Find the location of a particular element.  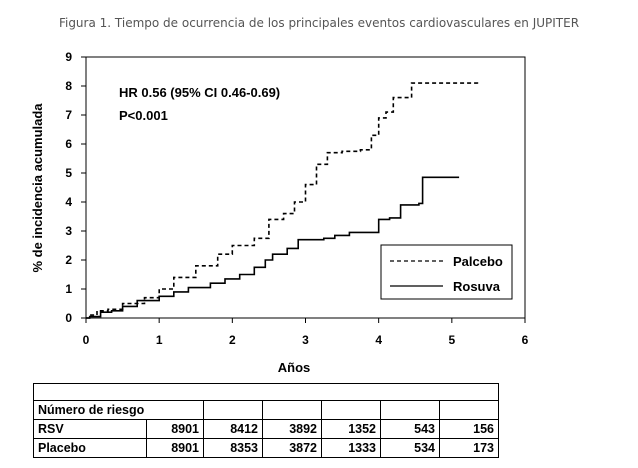

table-cell: 543 is located at coordinates (410, 429).